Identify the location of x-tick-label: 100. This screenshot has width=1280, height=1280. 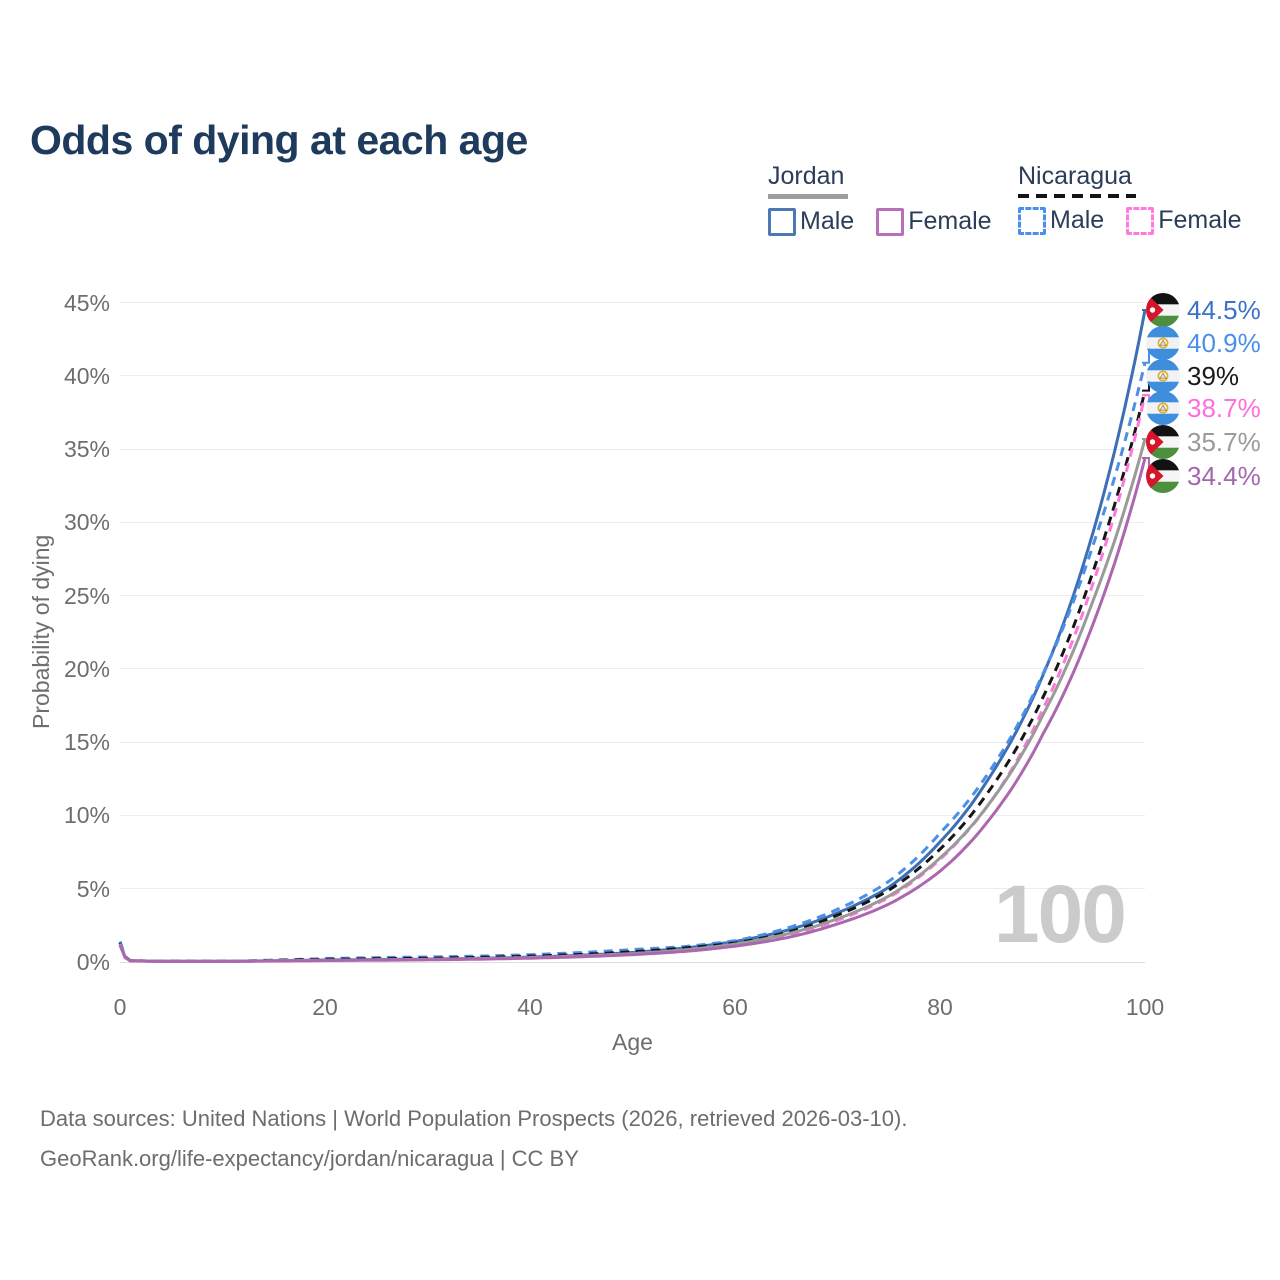
(1145, 1007).